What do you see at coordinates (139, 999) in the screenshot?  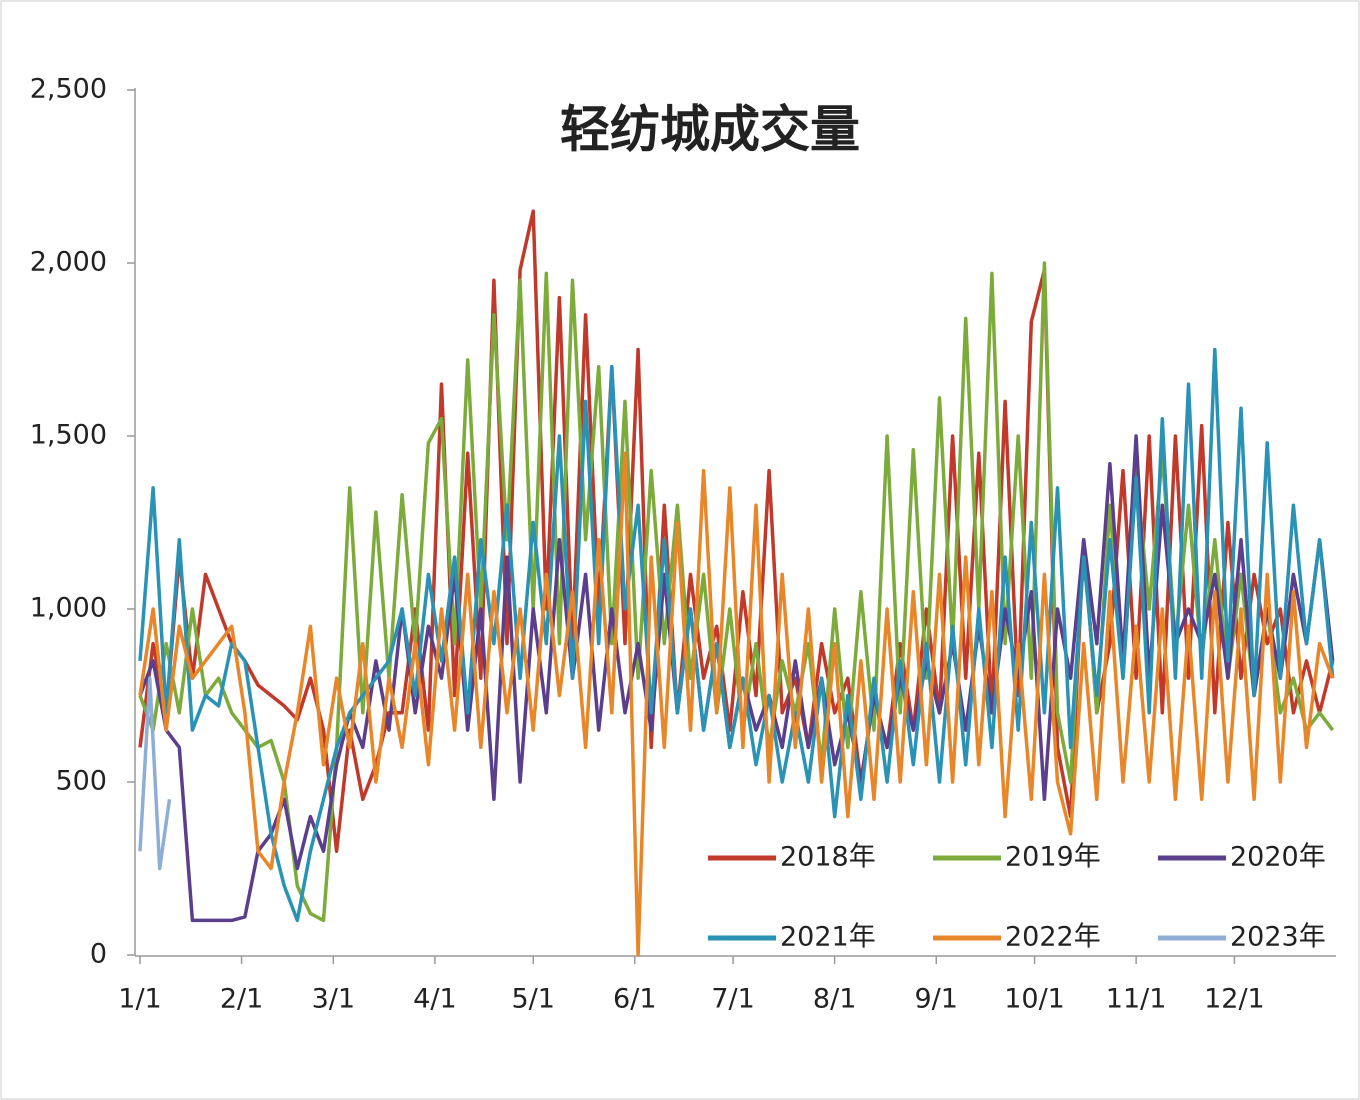 I see `x-tick-label: 1/1` at bounding box center [139, 999].